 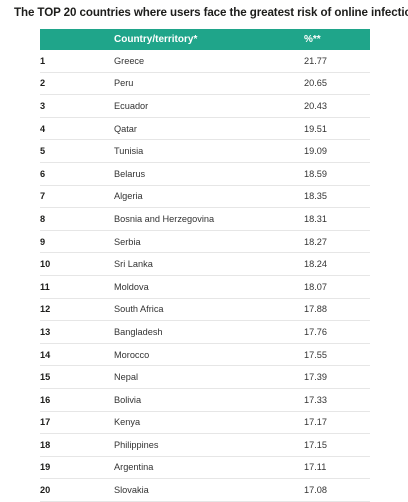 I want to click on rank-cell: 11, so click(x=77, y=287).